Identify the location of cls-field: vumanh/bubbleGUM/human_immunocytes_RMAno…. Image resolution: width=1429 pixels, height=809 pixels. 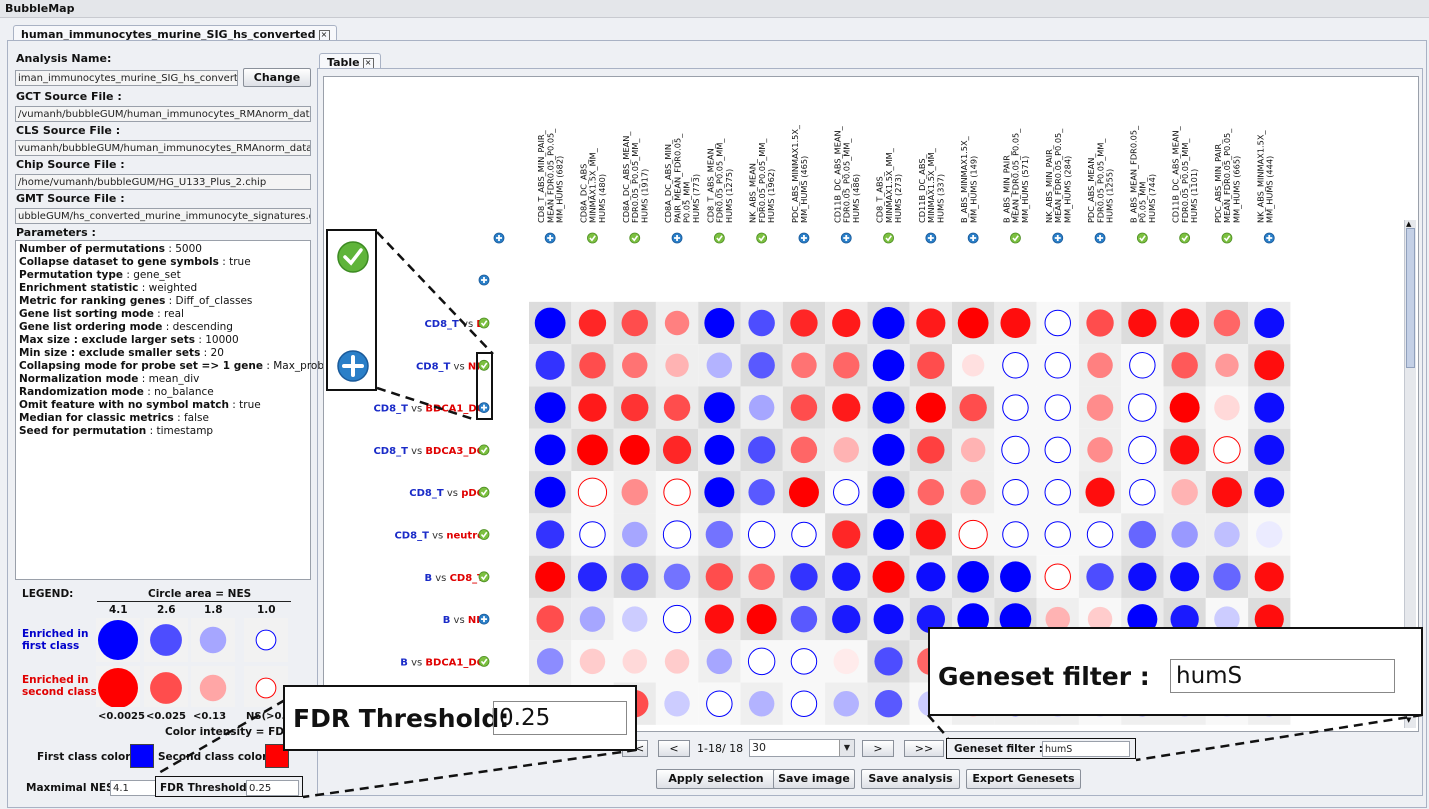
(163, 148).